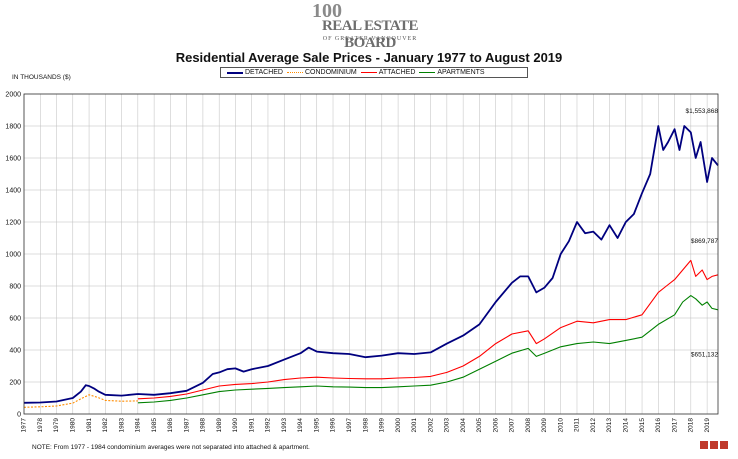  I want to click on series-condominium, so click(80, 401).